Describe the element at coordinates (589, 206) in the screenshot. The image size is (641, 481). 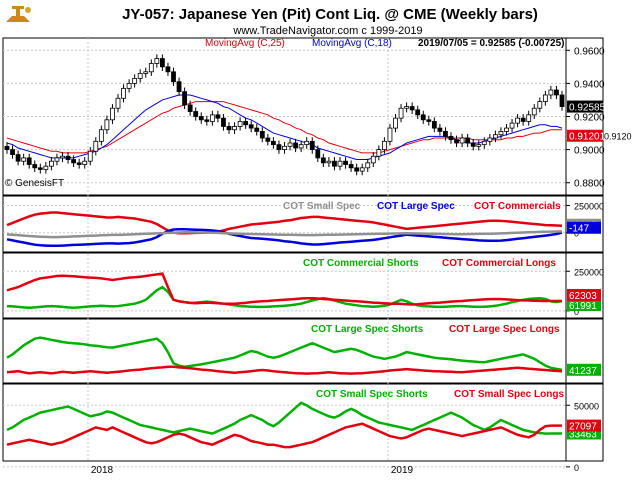
I see `cot-y-tick-label: 250000` at that location.